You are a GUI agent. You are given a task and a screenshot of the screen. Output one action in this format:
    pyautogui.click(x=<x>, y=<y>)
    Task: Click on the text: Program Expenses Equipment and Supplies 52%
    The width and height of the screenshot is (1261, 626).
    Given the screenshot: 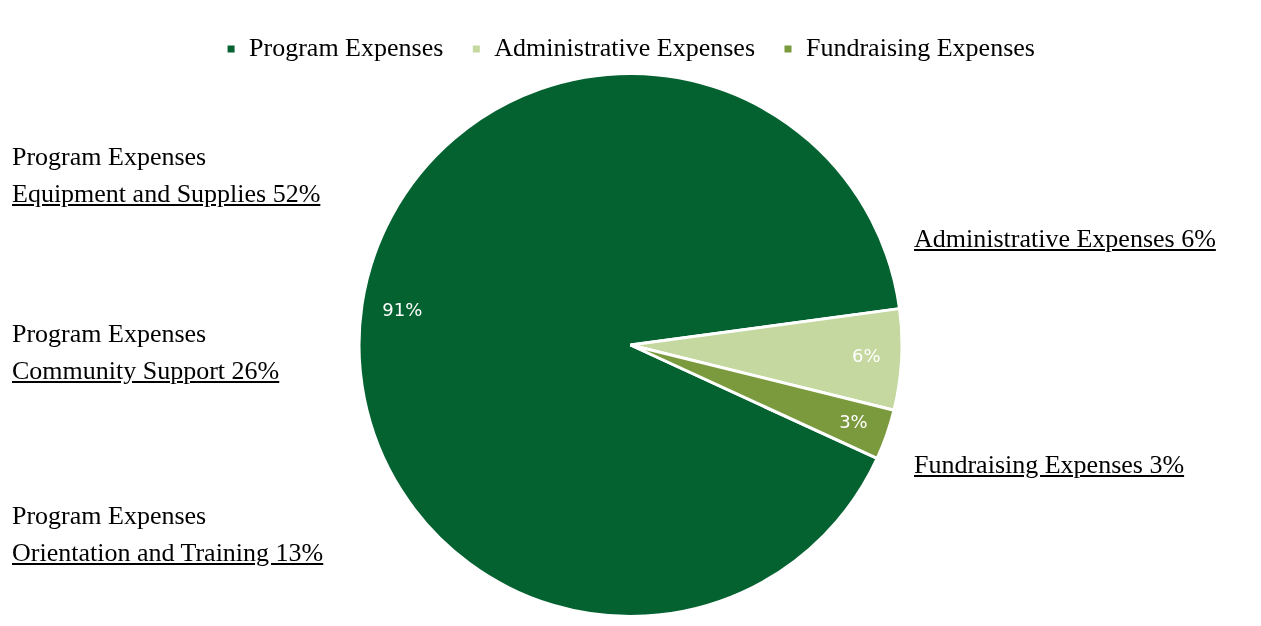 What is the action you would take?
    pyautogui.click(x=166, y=175)
    